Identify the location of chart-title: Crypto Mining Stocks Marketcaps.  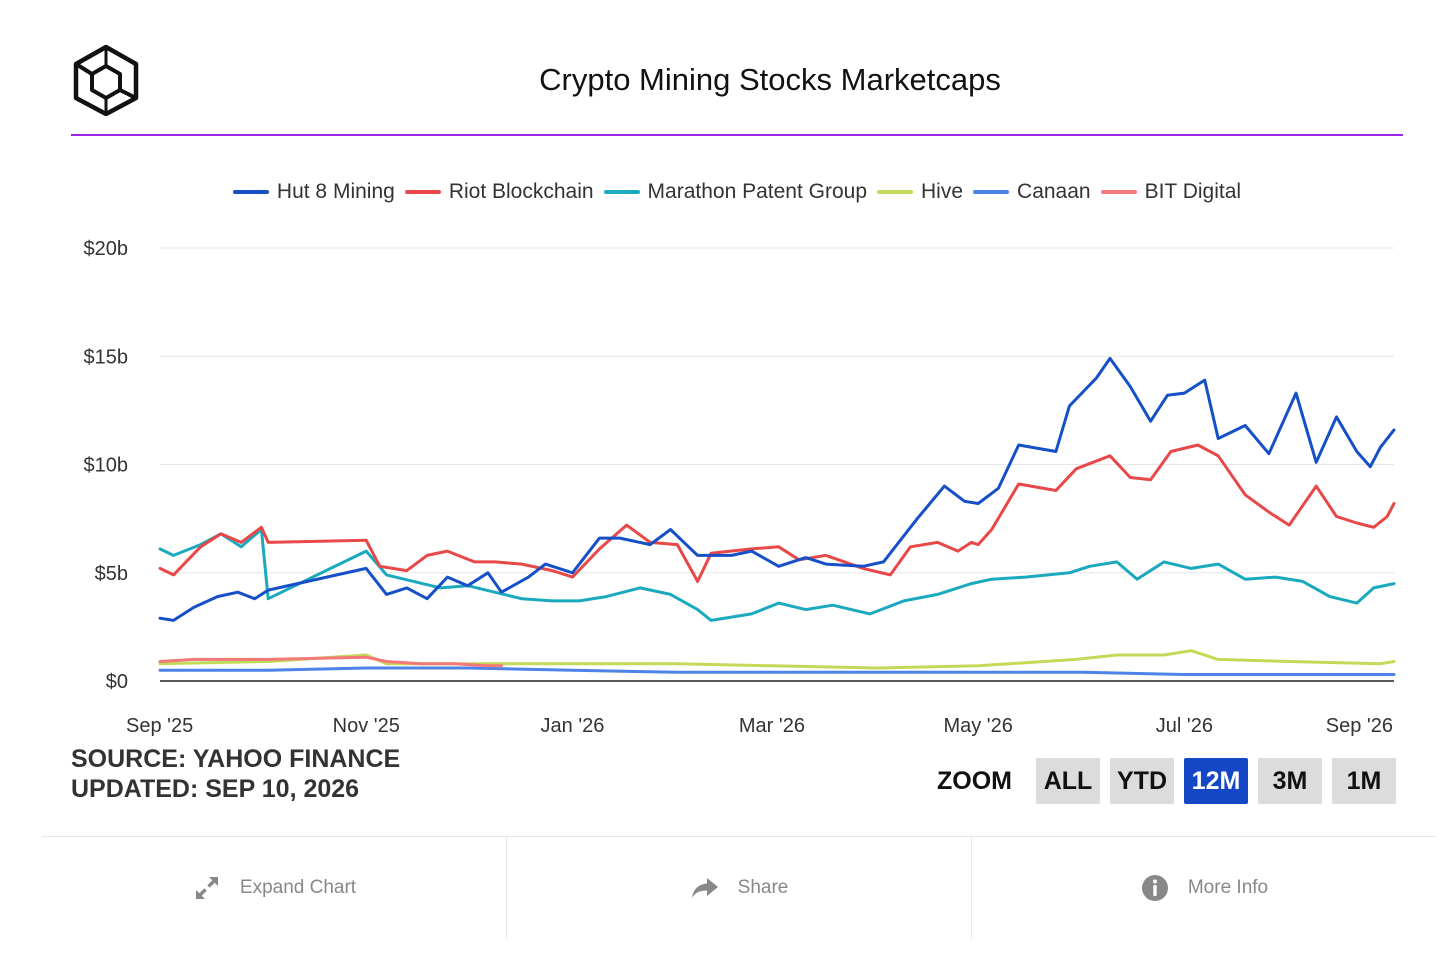
(770, 79).